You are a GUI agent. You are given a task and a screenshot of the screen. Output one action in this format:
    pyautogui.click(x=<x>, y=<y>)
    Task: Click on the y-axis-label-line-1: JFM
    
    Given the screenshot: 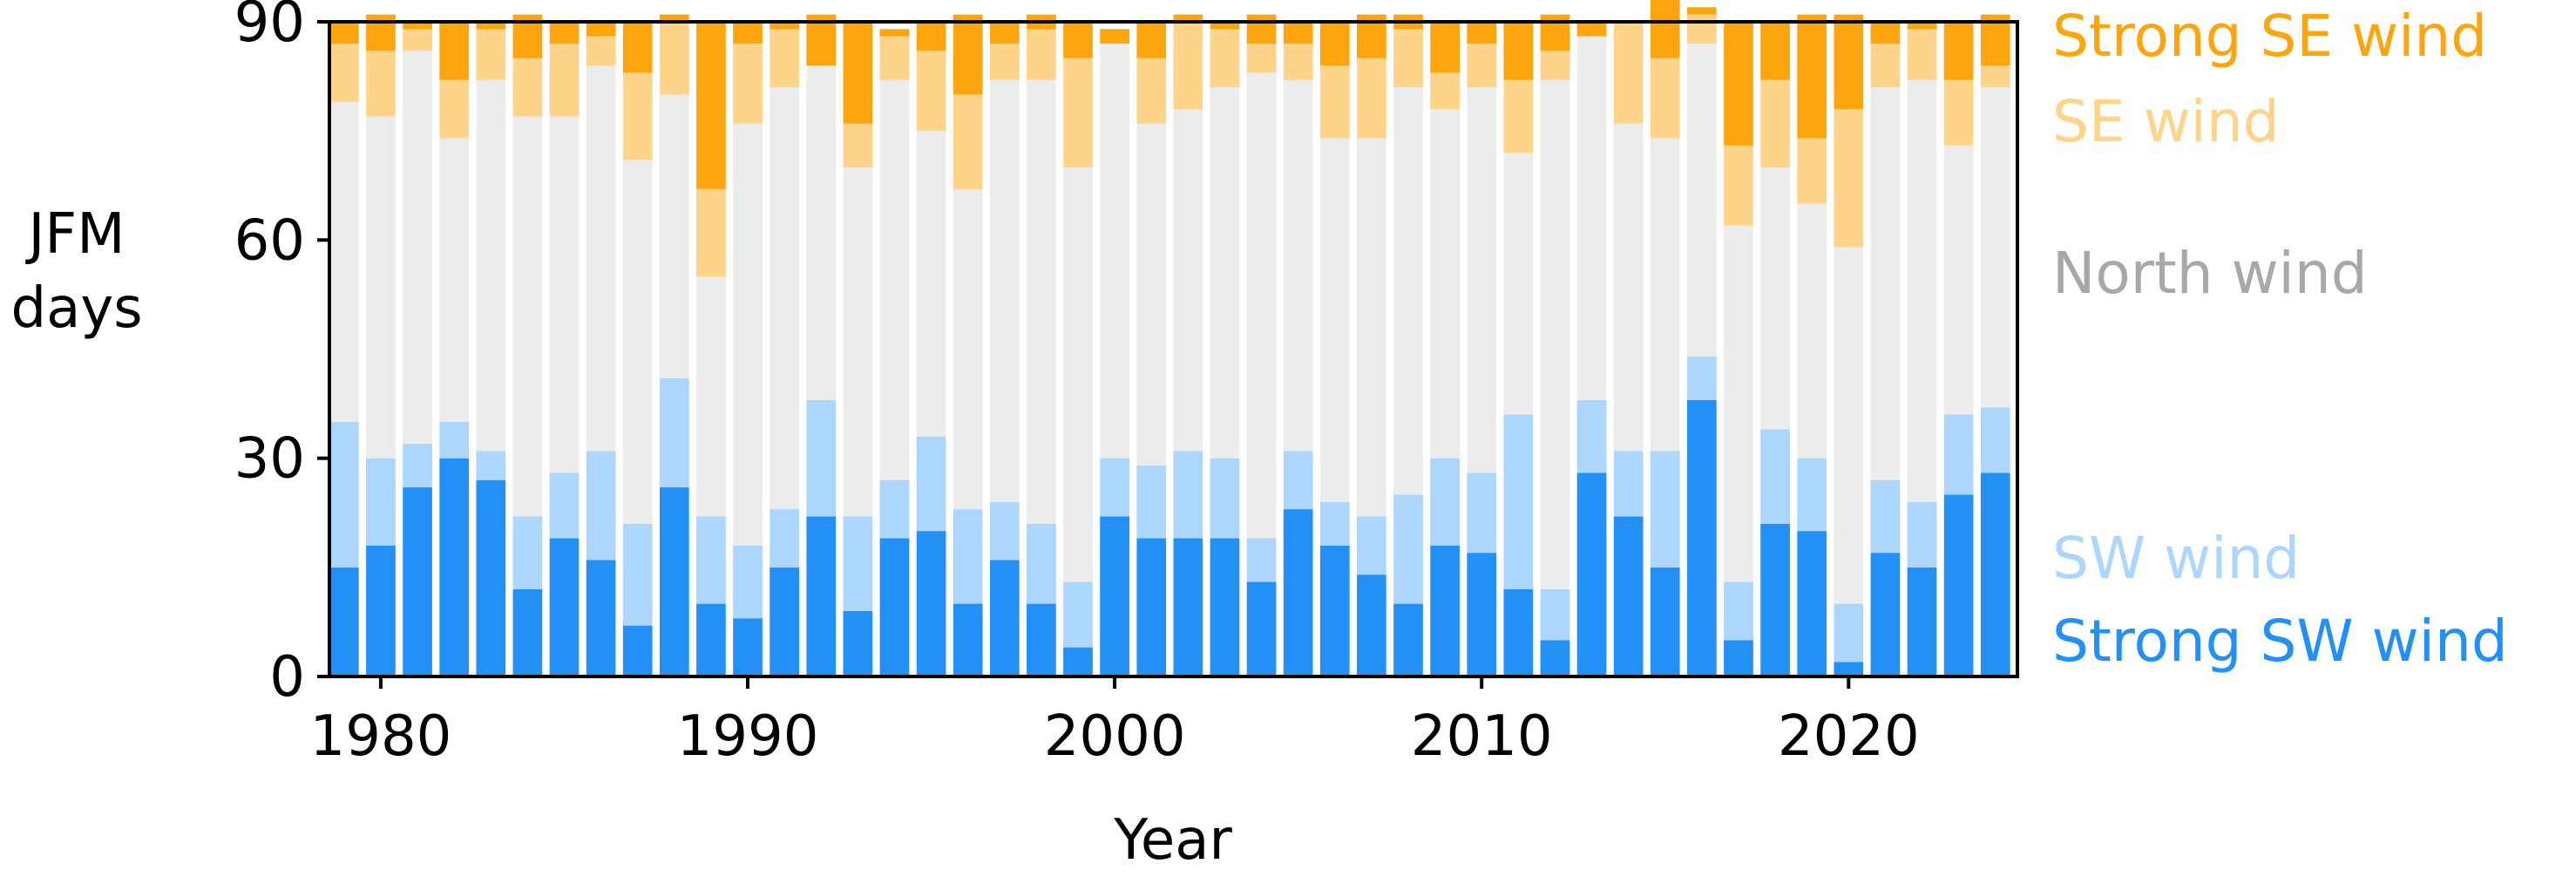 What is the action you would take?
    pyautogui.click(x=75, y=234)
    